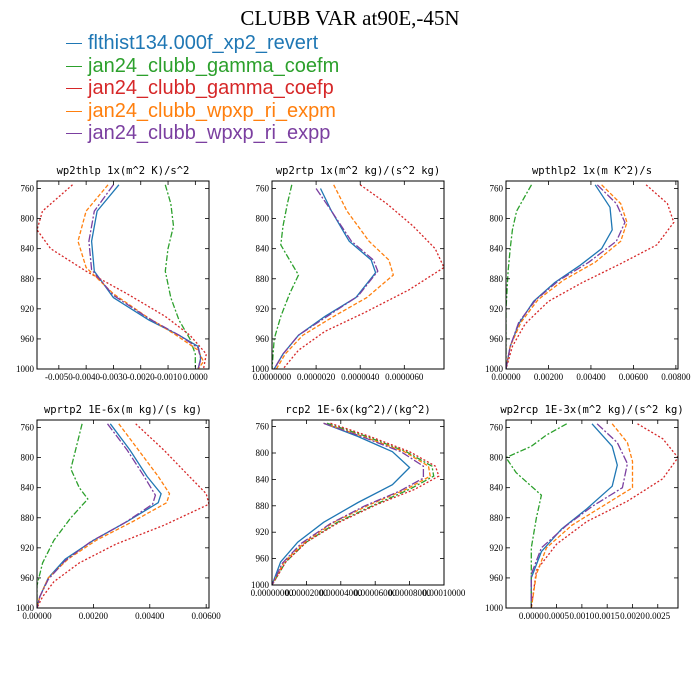 The width and height of the screenshot is (700, 700). What do you see at coordinates (404, 377) in the screenshot?
I see `x-tick-label: 0.0000060` at bounding box center [404, 377].